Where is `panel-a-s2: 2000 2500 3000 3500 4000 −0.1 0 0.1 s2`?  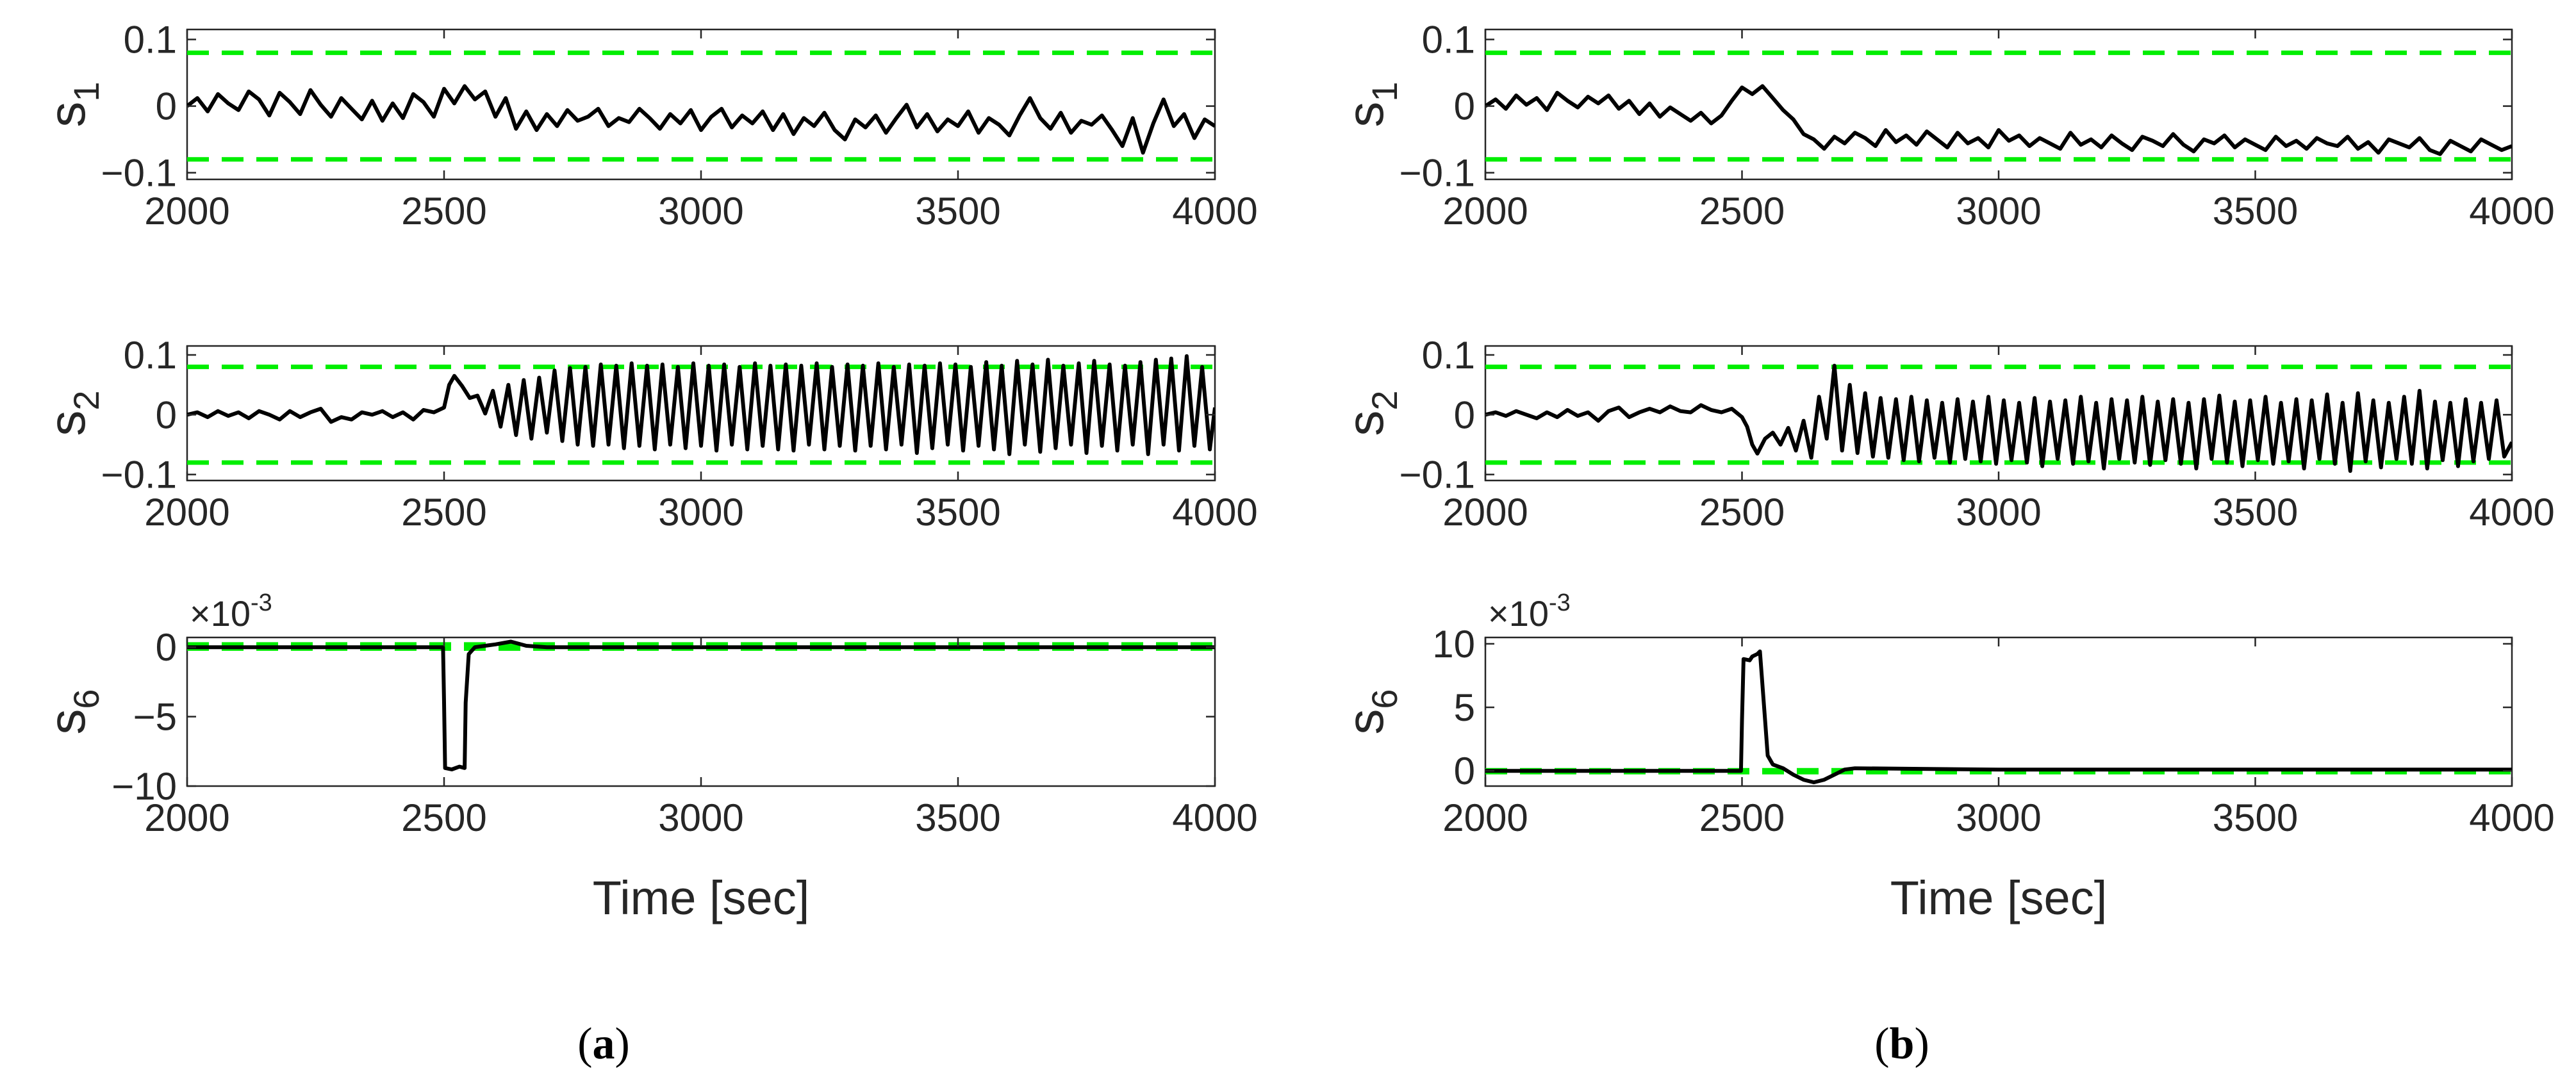
panel-a-s2: 2000 2500 3000 3500 4000 −0.1 0 0.1 s2 is located at coordinates (648, 434).